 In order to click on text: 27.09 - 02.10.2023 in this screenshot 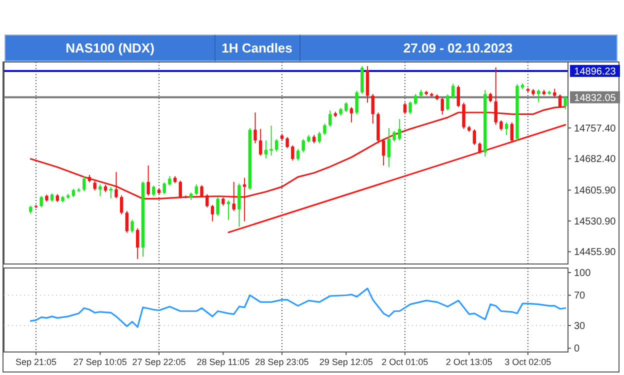, I will do `click(458, 48)`.